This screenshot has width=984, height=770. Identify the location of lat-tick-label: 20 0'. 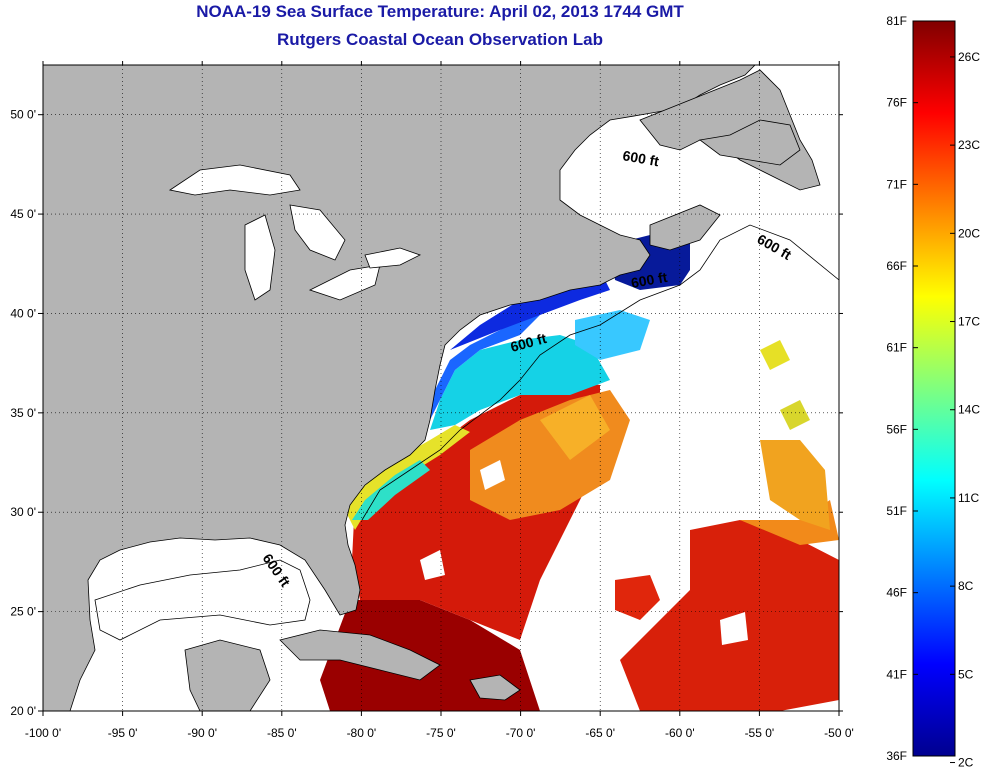
(23, 711).